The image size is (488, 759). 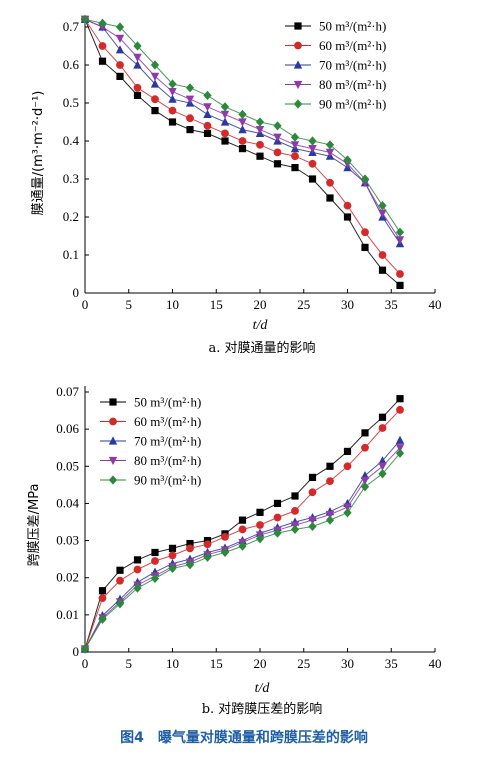 I want to click on tmp-y-tick-label: 0.03, so click(x=67, y=540).